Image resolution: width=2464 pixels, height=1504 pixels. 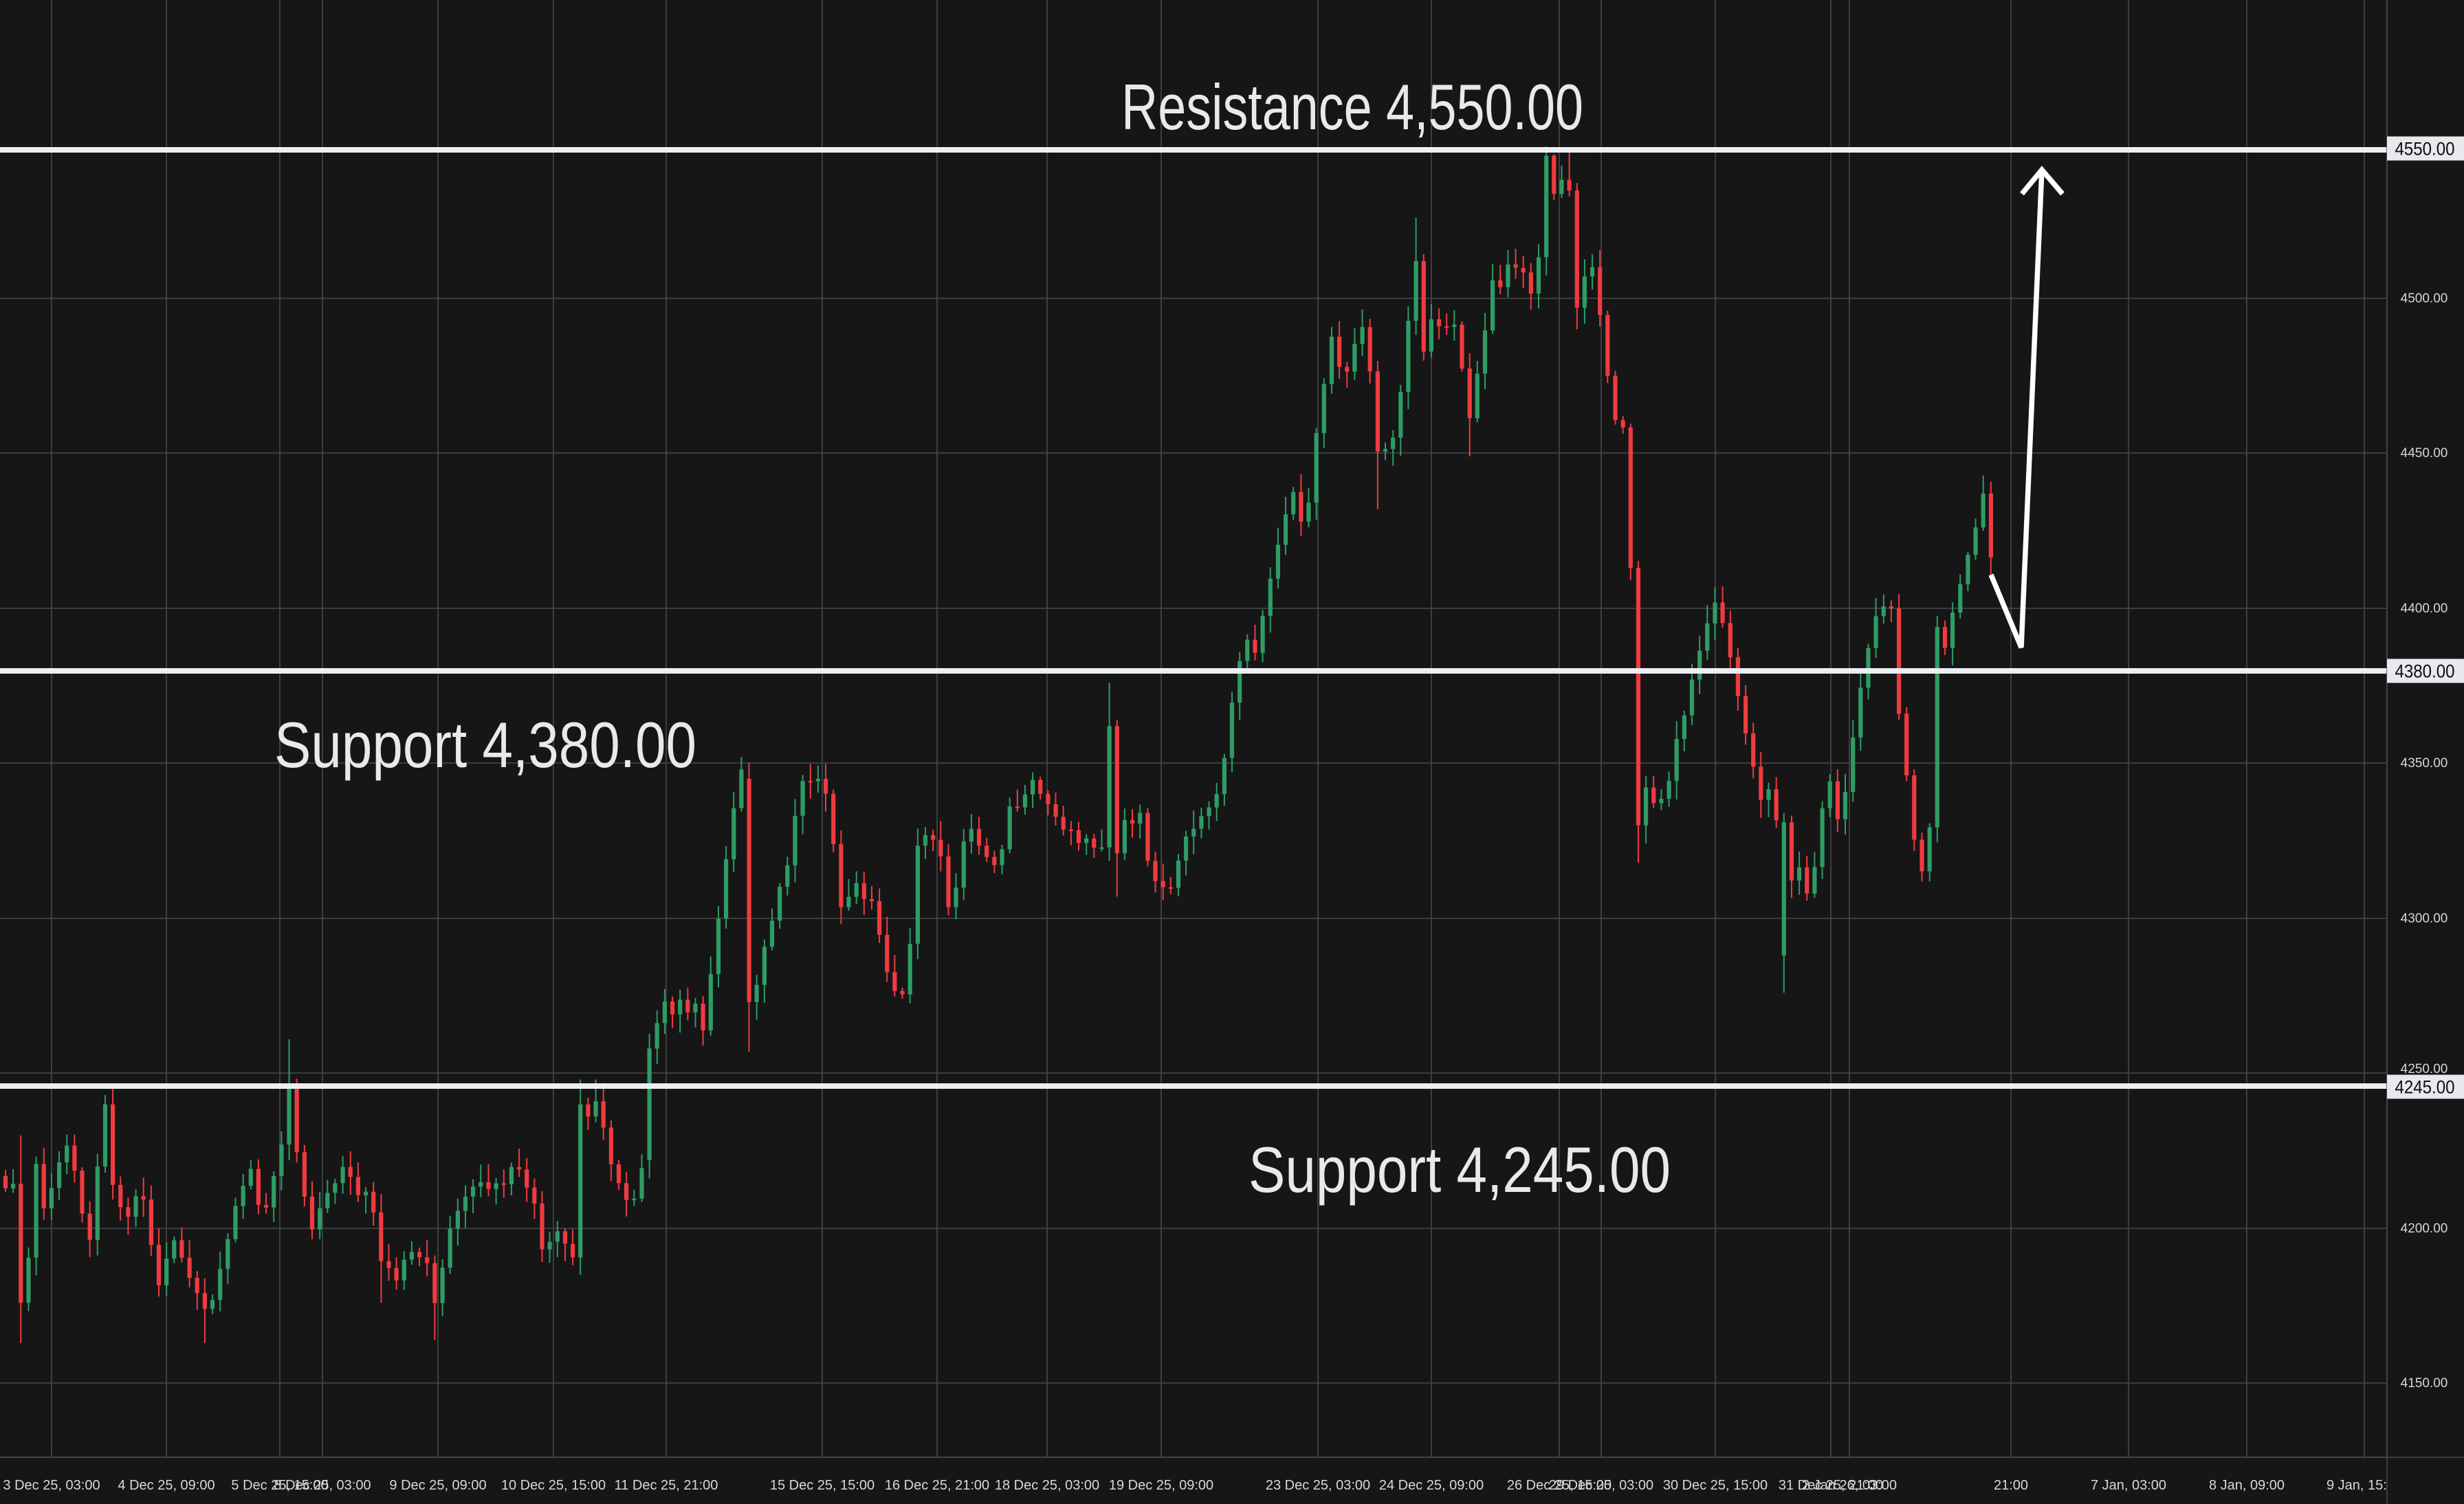 I want to click on svg-text: 29 Dec 25, 03:00, so click(x=1601, y=1486).